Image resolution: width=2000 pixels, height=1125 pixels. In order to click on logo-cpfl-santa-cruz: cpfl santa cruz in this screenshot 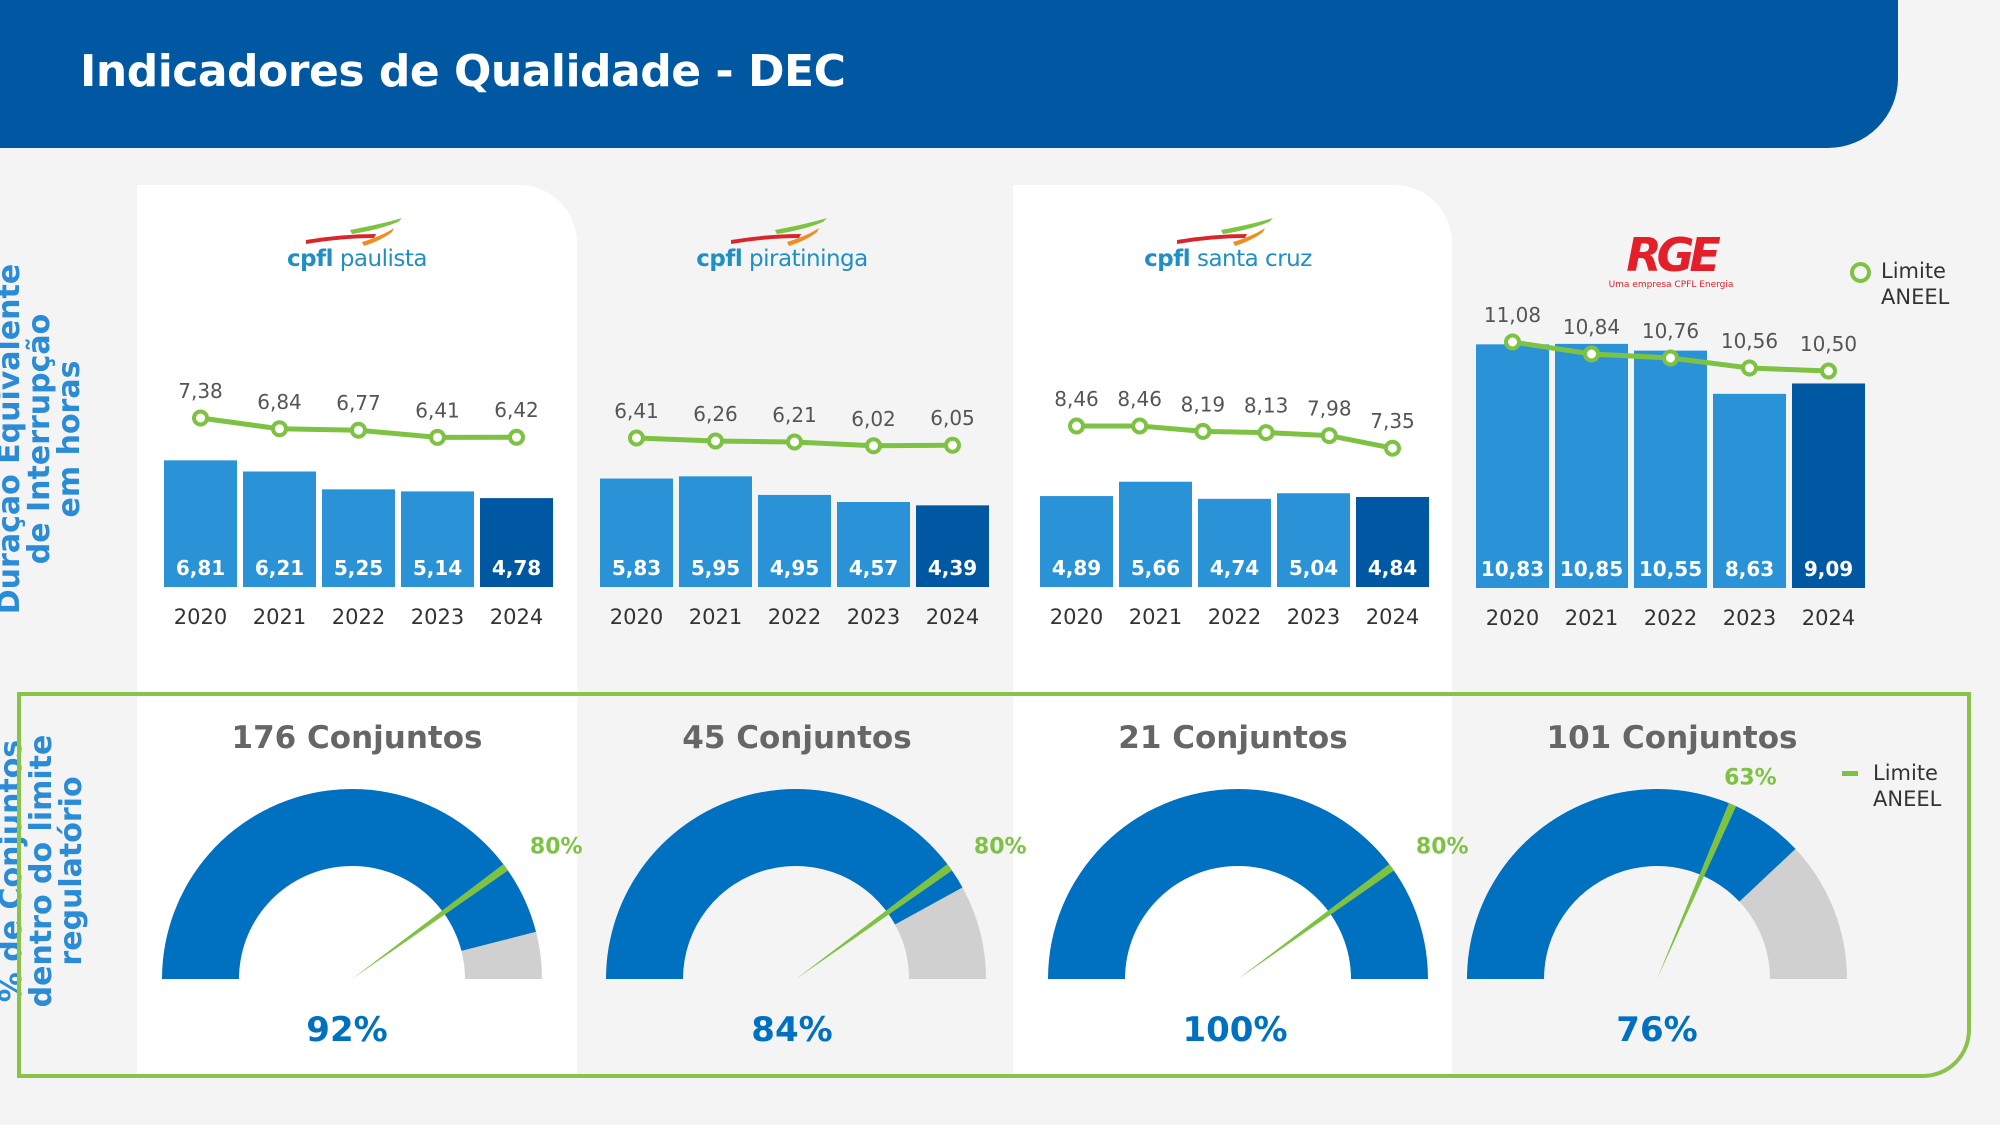, I will do `click(1228, 244)`.